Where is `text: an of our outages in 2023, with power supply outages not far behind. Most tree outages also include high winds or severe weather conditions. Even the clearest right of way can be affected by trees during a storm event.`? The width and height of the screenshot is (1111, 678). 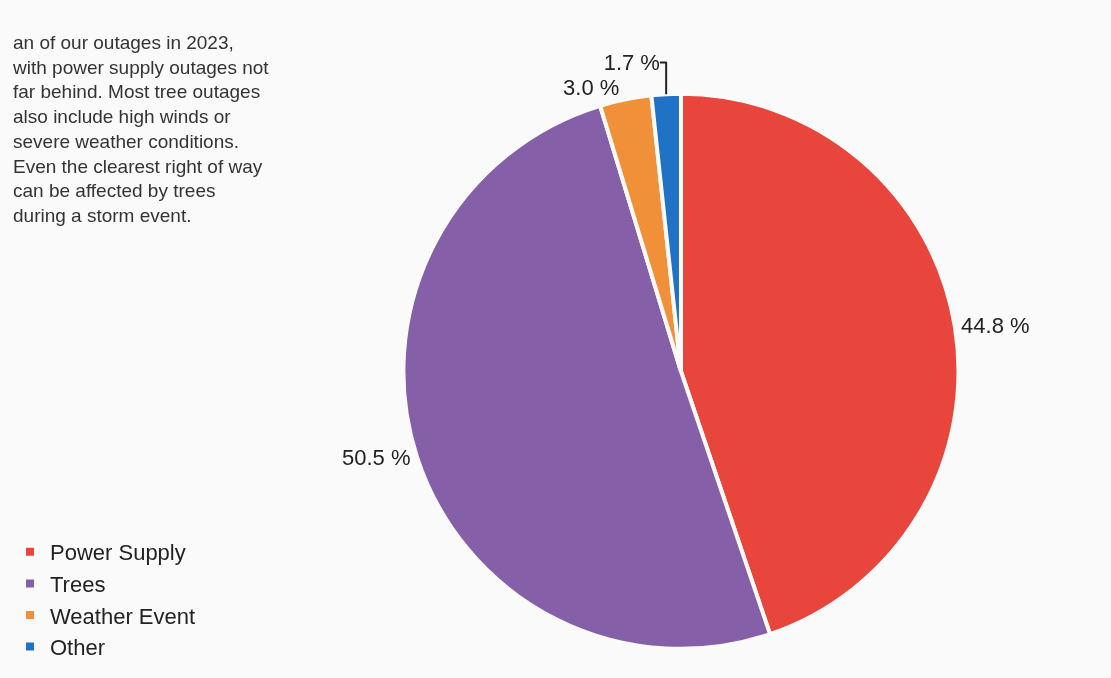
text: an of our outages in 2023, with power supply outages not far behind. Most tree outages also include high winds or severe weather conditions. Even the clearest right of way can be affected by trees during a storm event. is located at coordinates (141, 129).